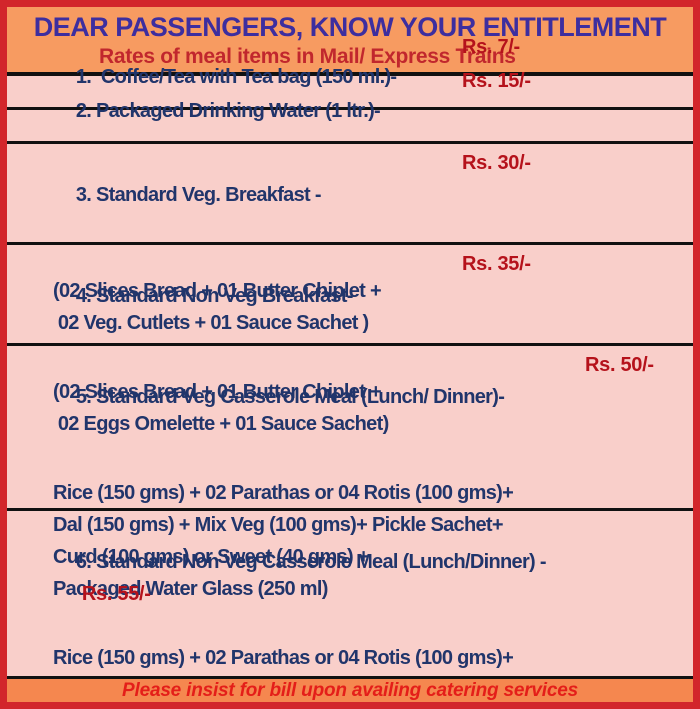  What do you see at coordinates (221, 424) in the screenshot?
I see `item-detail: 02 Eggs Omelette + 01 Sauce Sachet)` at bounding box center [221, 424].